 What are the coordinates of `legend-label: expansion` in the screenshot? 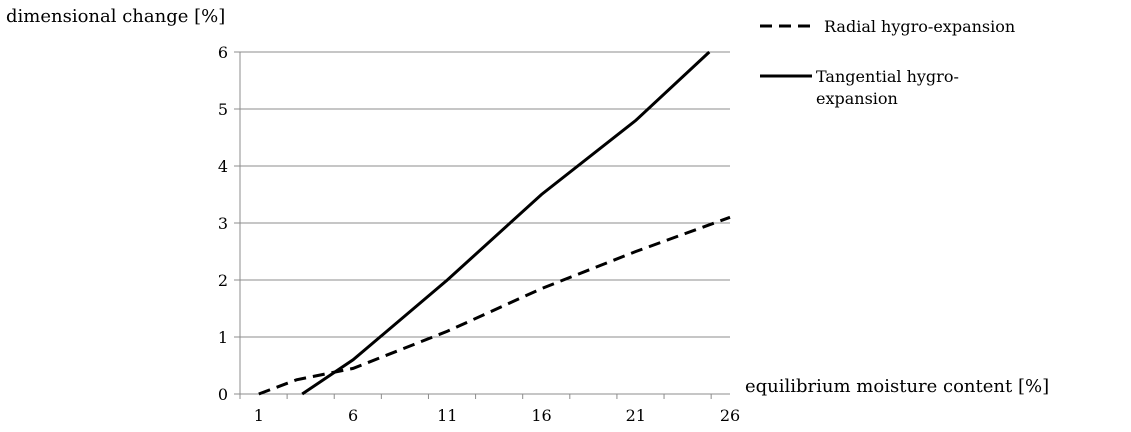 It's located at (857, 98).